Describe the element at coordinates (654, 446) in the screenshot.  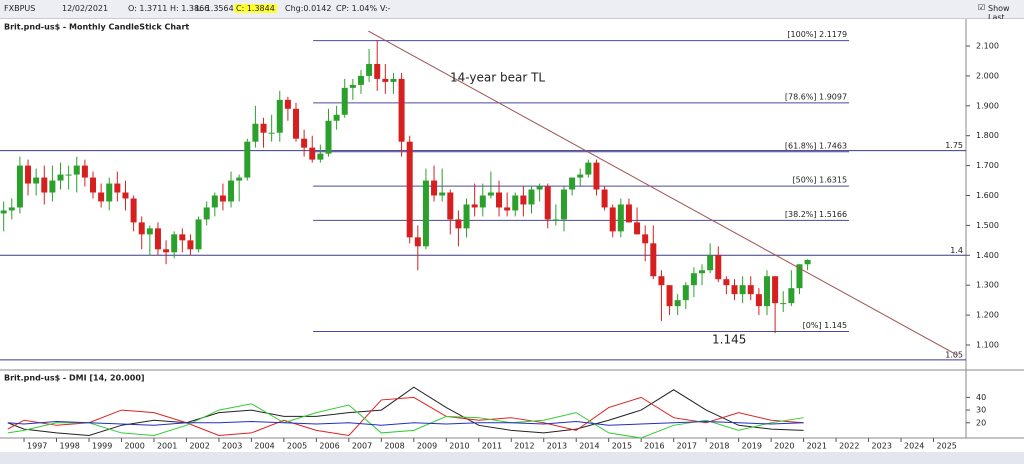
I see `x-tick-label: 2016` at that location.